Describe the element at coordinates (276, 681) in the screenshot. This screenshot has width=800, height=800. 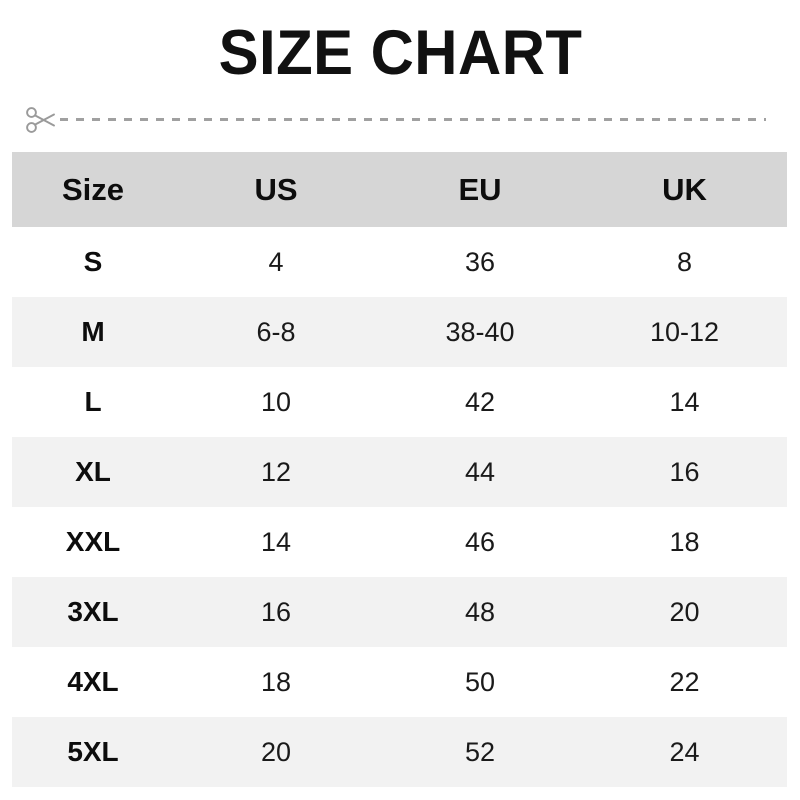
I see `cell-us: 18` at that location.